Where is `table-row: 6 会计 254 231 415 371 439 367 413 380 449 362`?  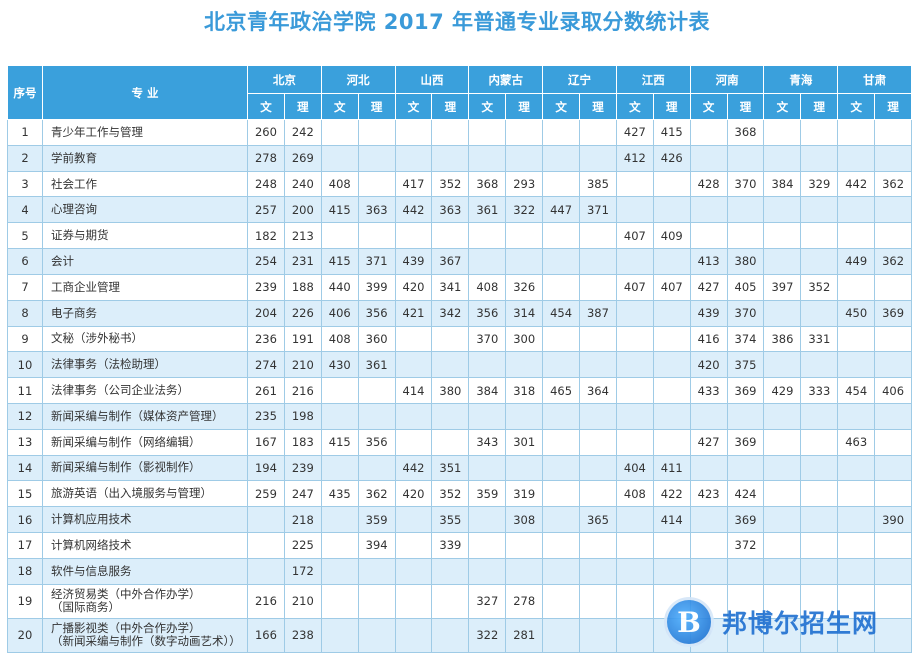 table-row: 6 会计 254 231 415 371 439 367 413 380 449 362 is located at coordinates (460, 261).